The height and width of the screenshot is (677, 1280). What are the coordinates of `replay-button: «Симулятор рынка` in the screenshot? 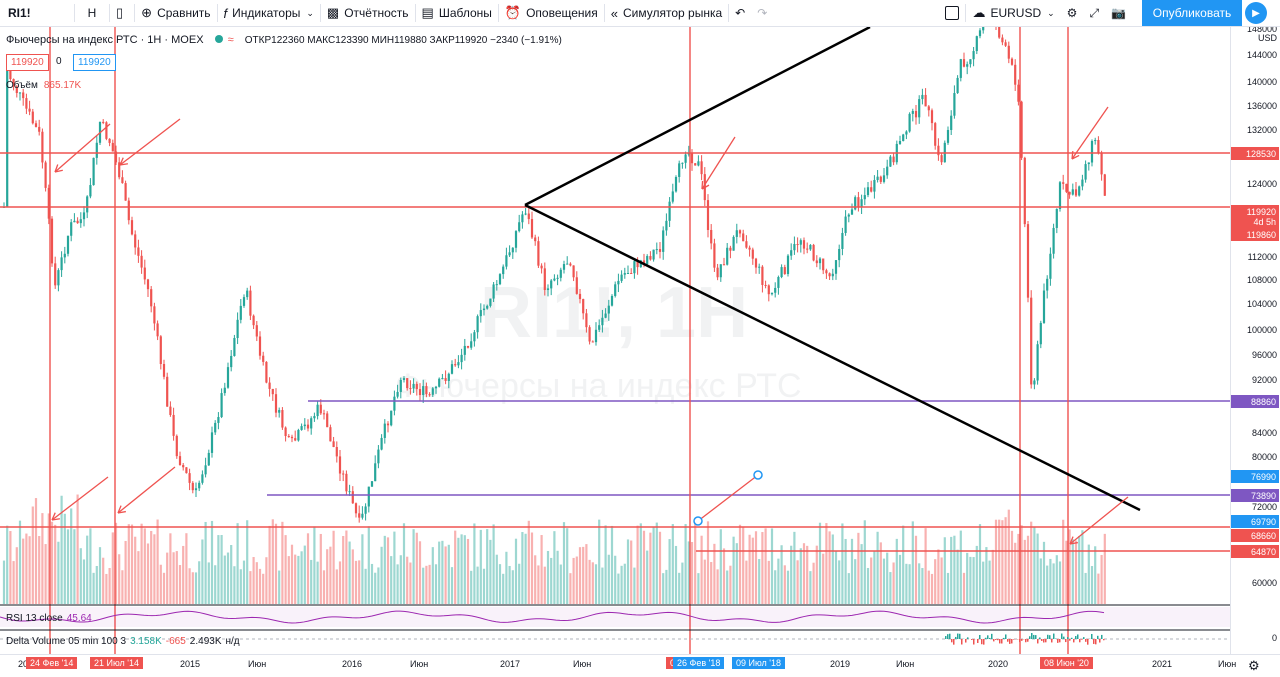 It's located at (666, 13).